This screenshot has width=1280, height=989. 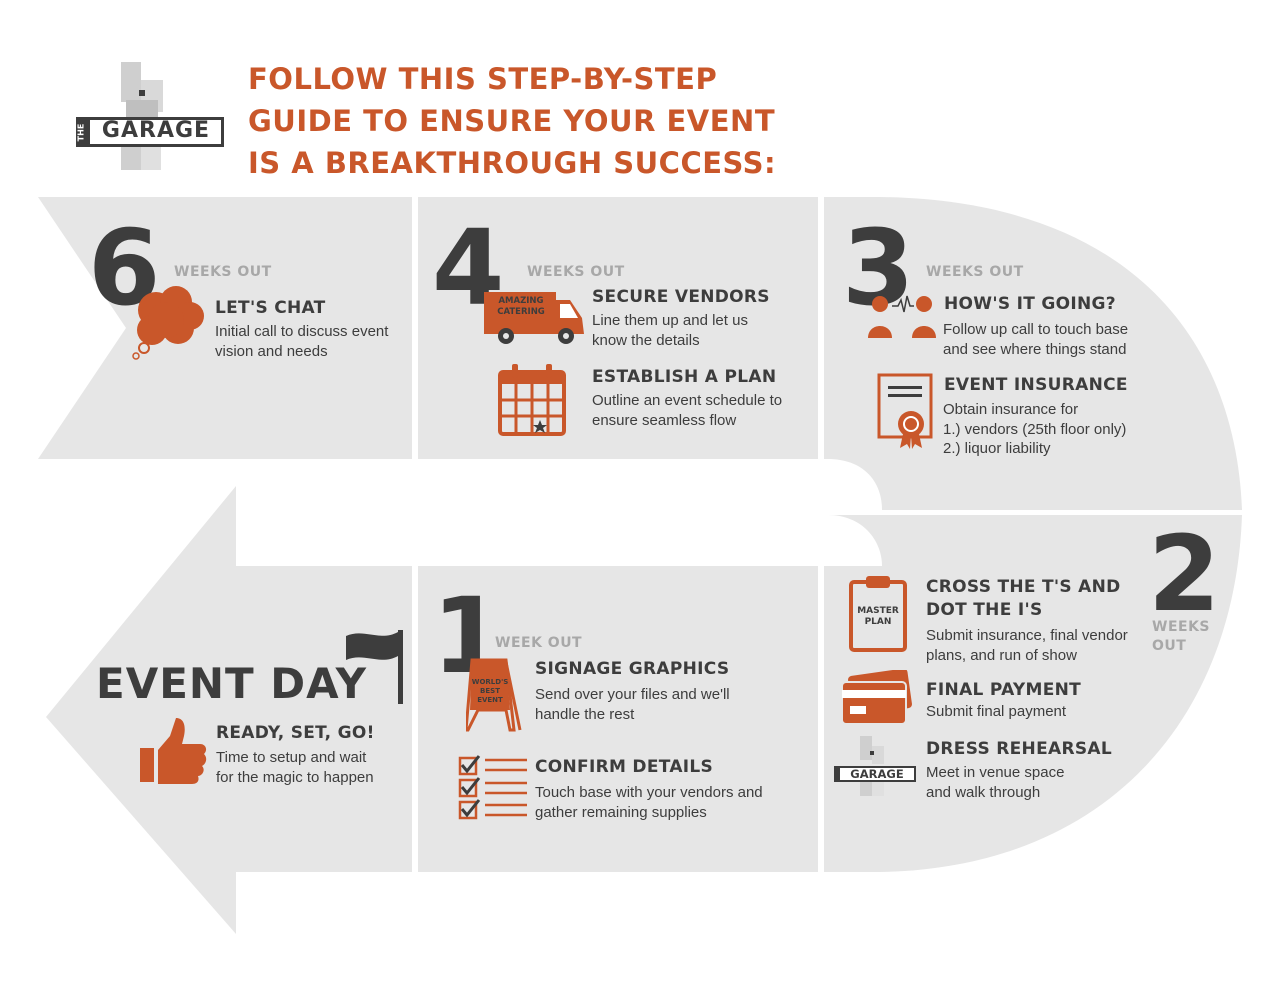 What do you see at coordinates (995, 782) in the screenshot?
I see `step-two-item-3-desc: Meet in venue space and walk through` at bounding box center [995, 782].